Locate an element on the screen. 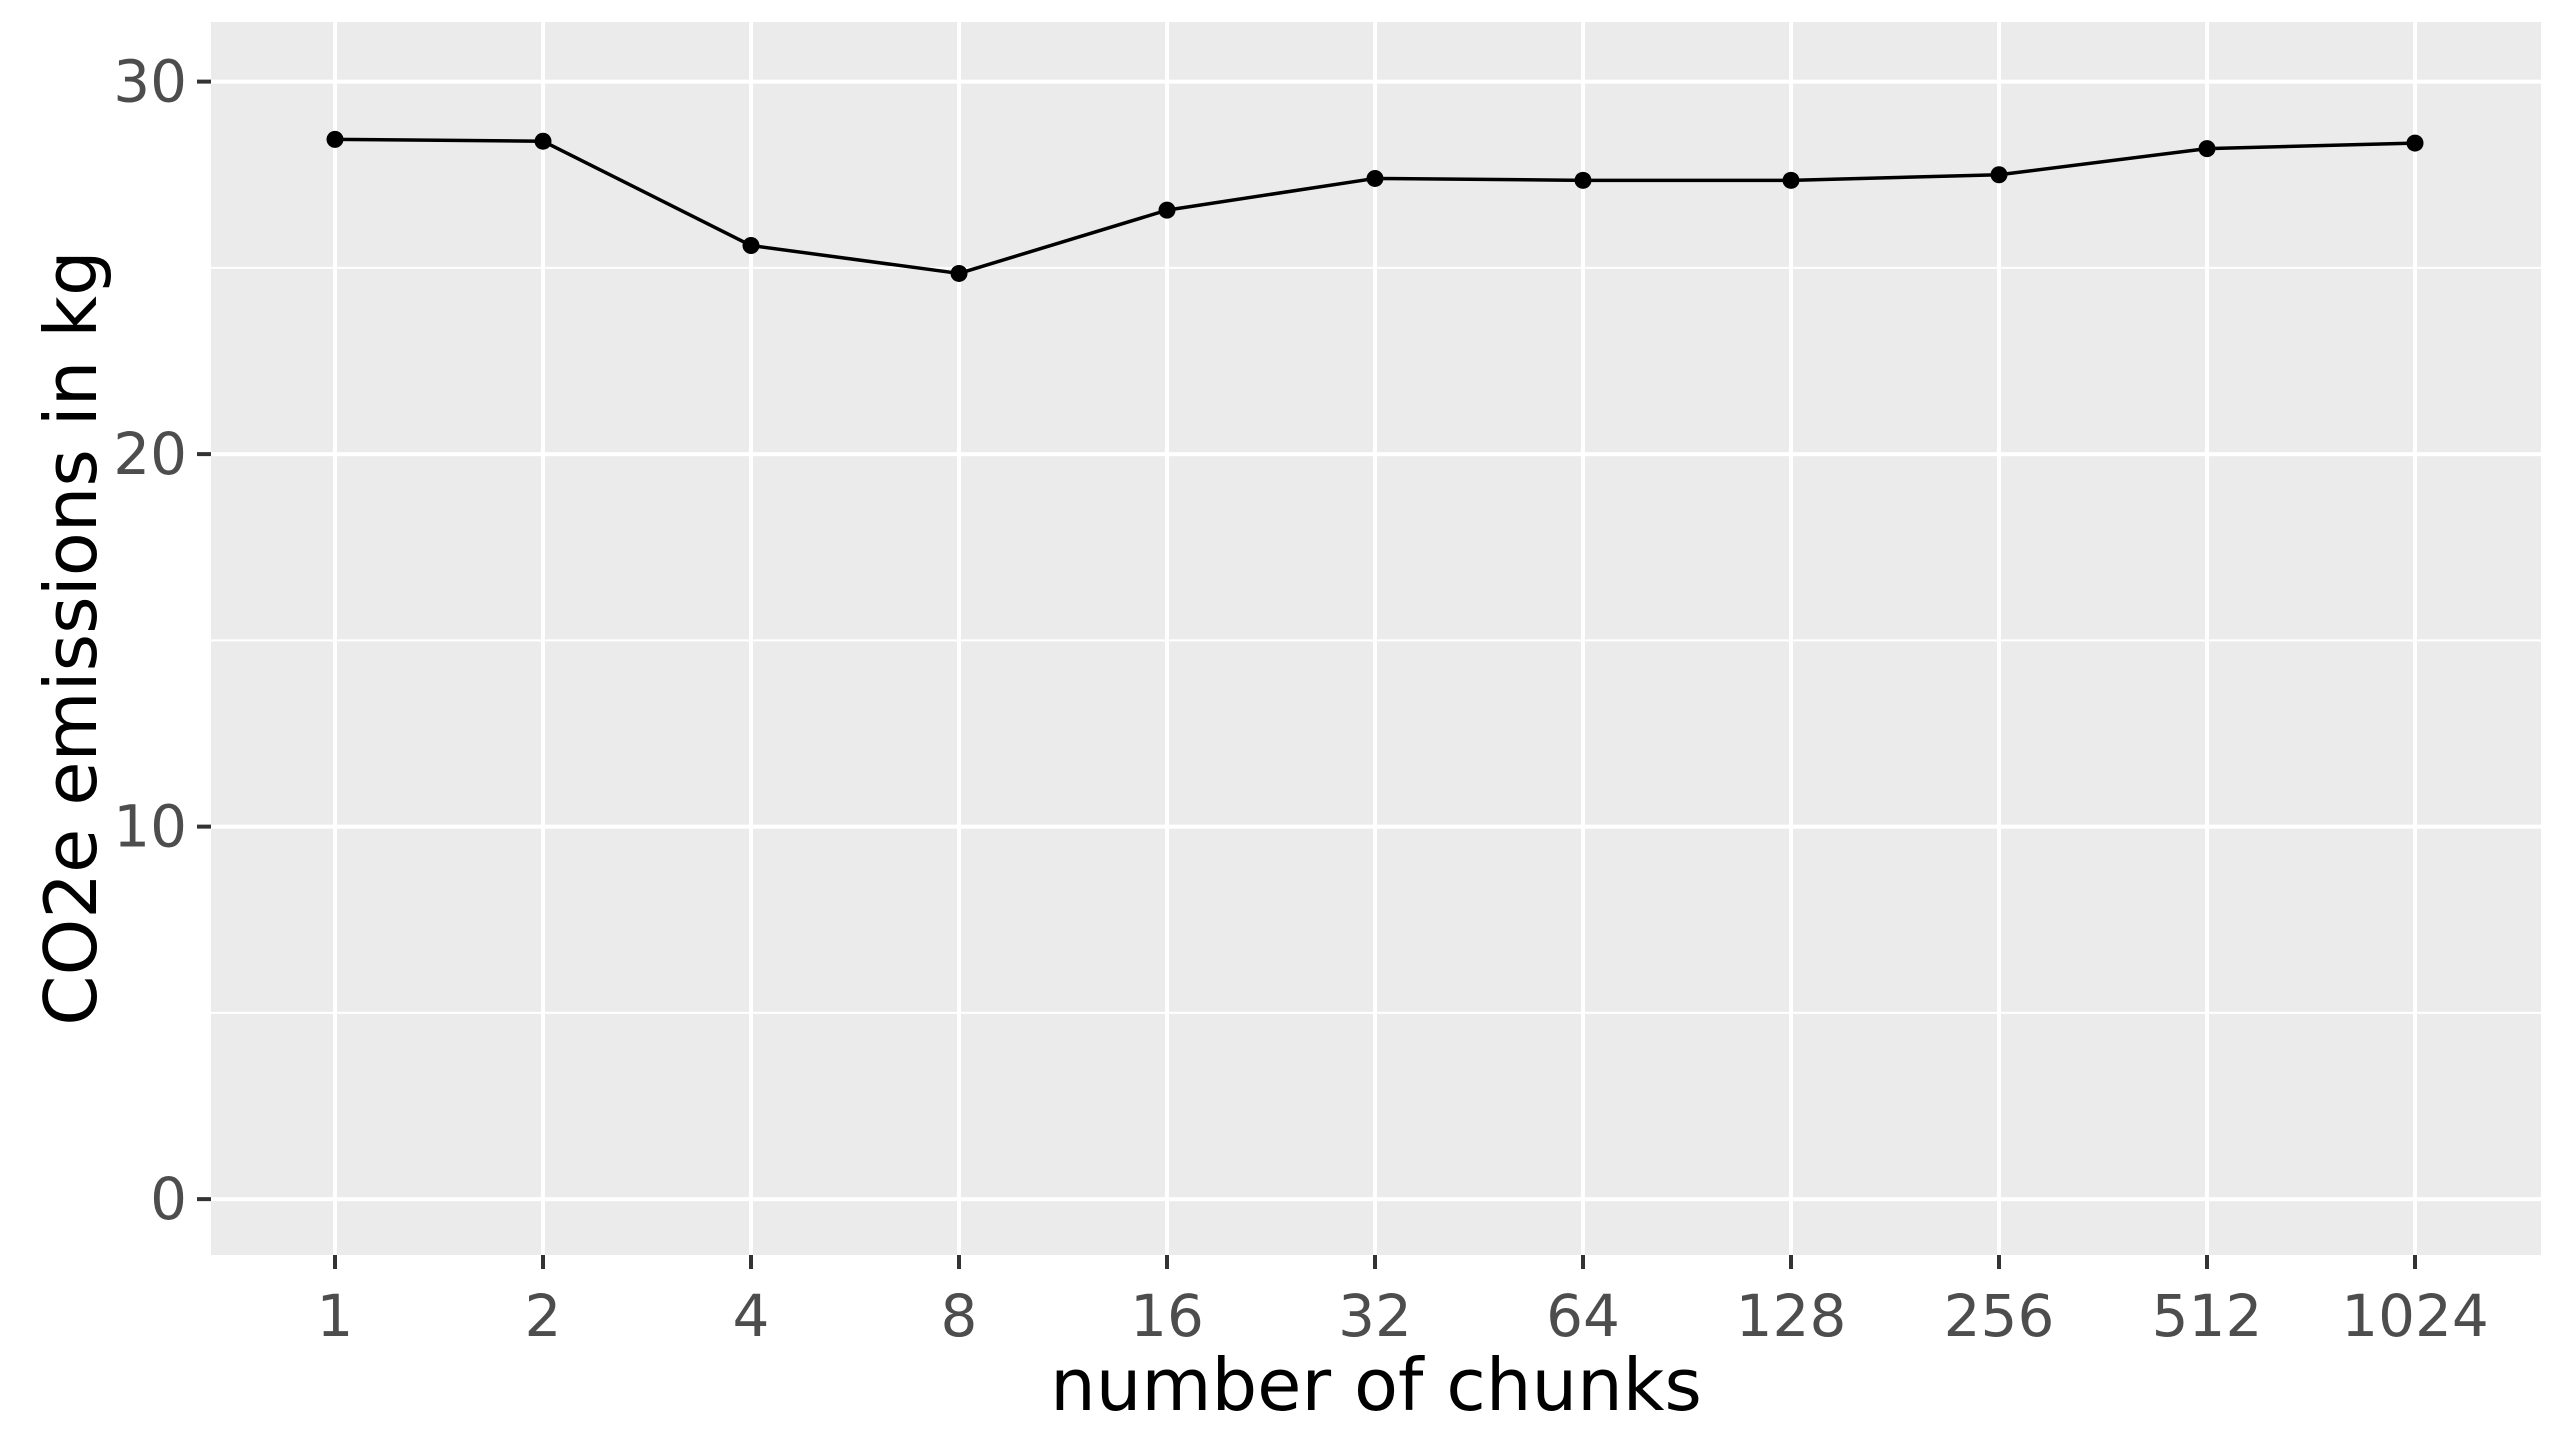  x-tick-label: 256 is located at coordinates (1999, 1316).